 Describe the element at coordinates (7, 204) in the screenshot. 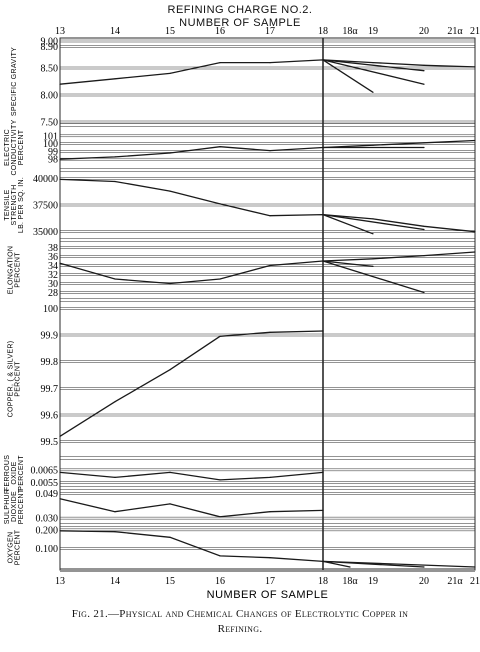

I see `panel-y-title: TENSILE` at that location.